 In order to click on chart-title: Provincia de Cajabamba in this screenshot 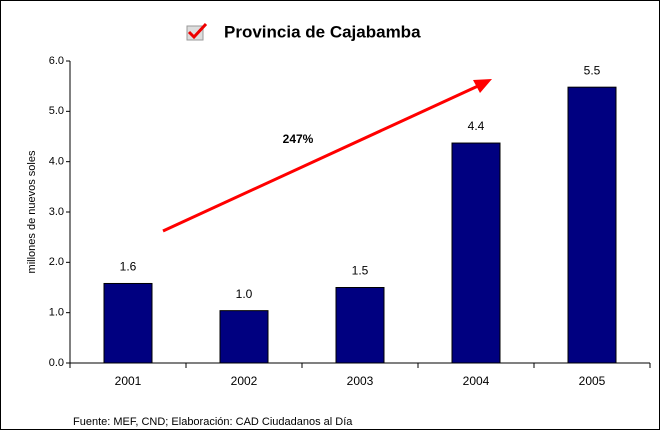, I will do `click(322, 31)`.